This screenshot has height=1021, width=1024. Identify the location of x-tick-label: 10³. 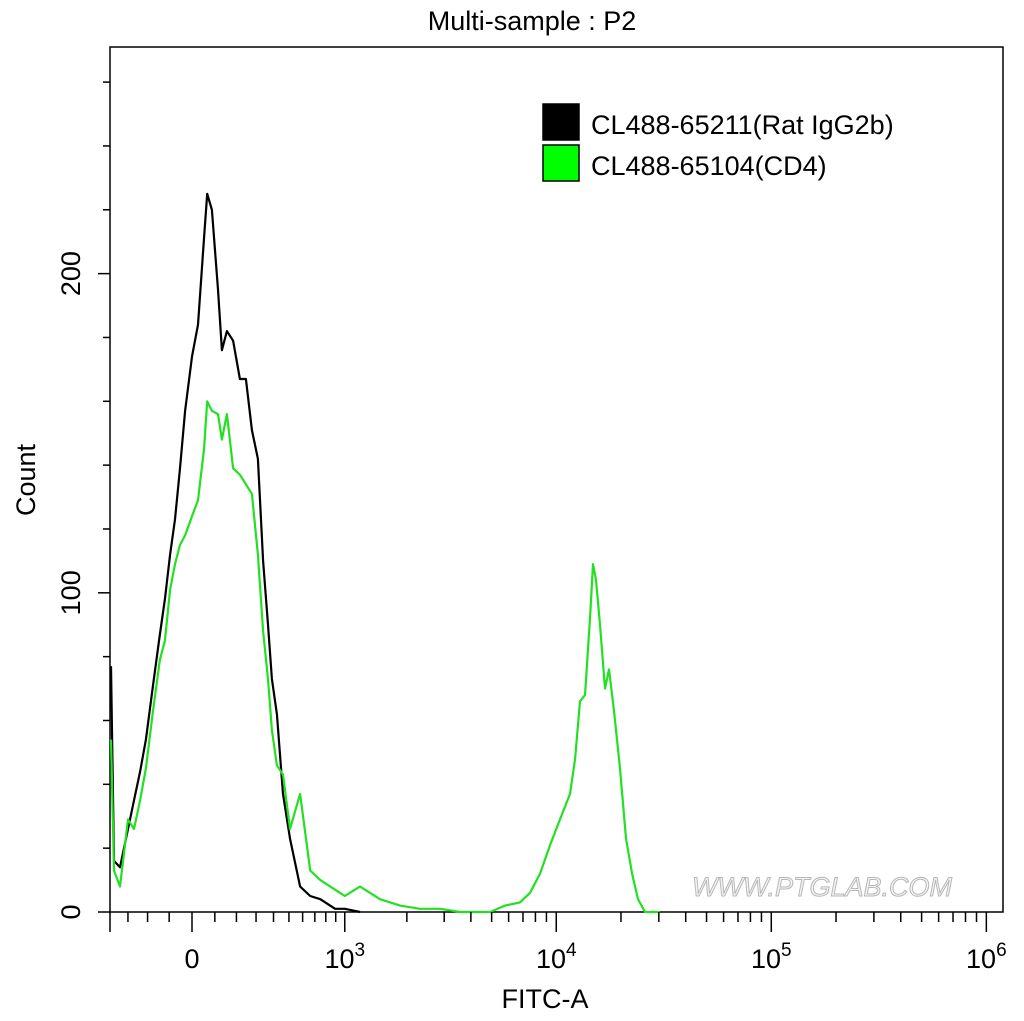
(344, 957).